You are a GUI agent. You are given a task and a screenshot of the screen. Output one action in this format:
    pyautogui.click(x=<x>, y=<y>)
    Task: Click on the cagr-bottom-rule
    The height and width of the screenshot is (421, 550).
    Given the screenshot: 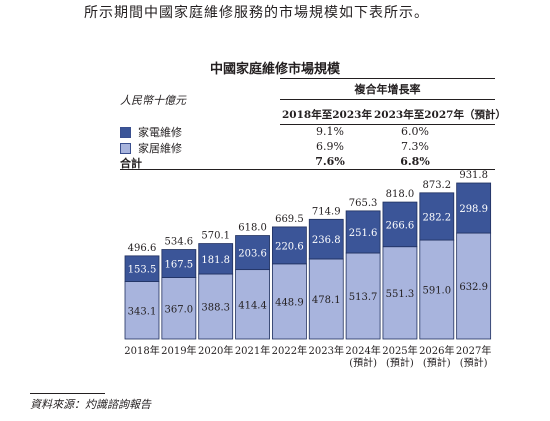 What is the action you would take?
    pyautogui.click(x=387, y=124)
    